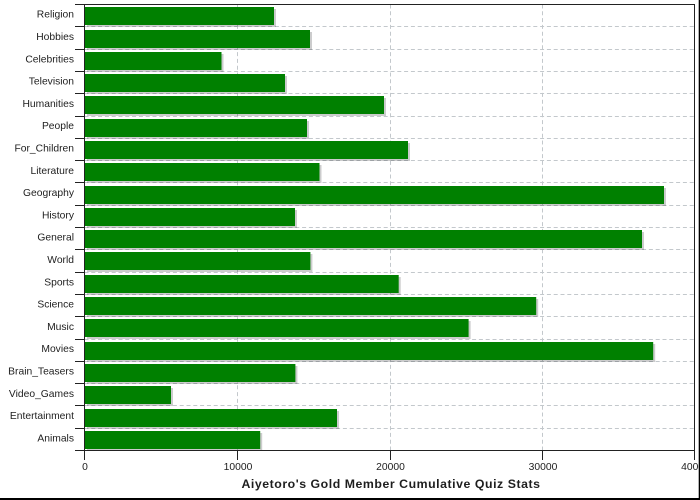 The height and width of the screenshot is (500, 700). Describe the element at coordinates (51, 82) in the screenshot. I see `svg-text: Television` at that location.